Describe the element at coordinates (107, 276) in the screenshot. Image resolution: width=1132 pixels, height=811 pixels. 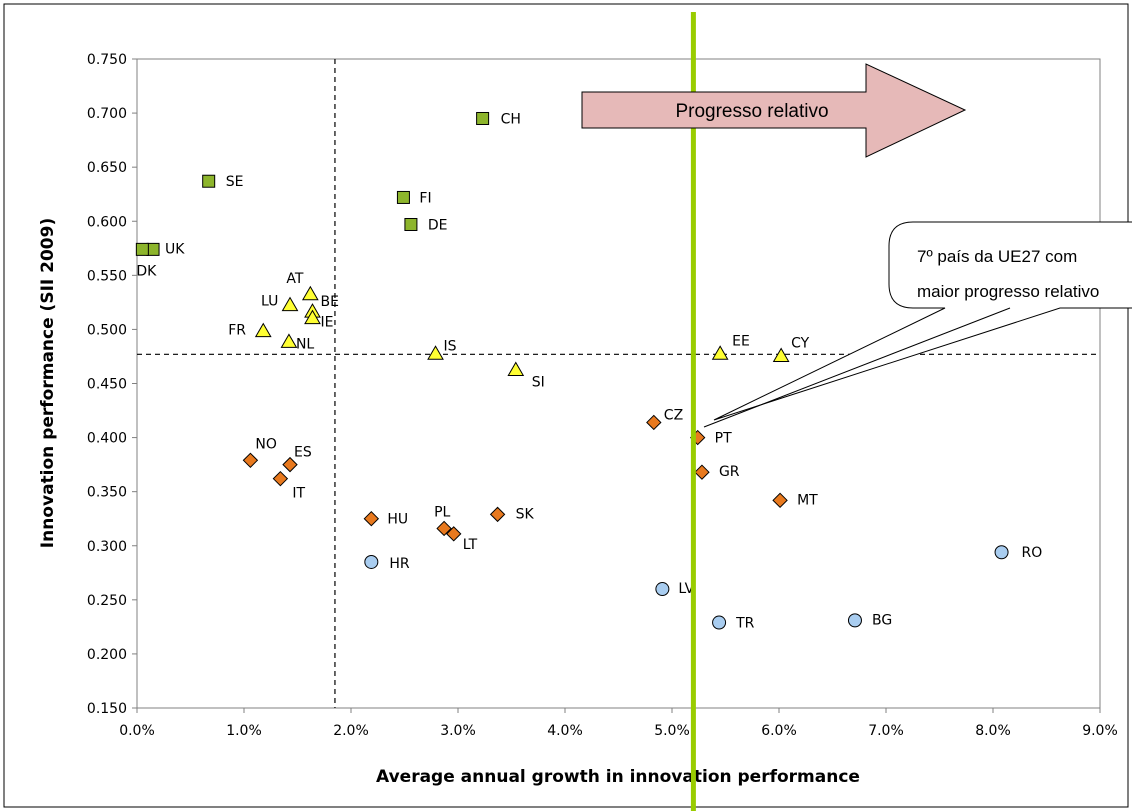
I see `y-tick-label: 0.550` at that location.